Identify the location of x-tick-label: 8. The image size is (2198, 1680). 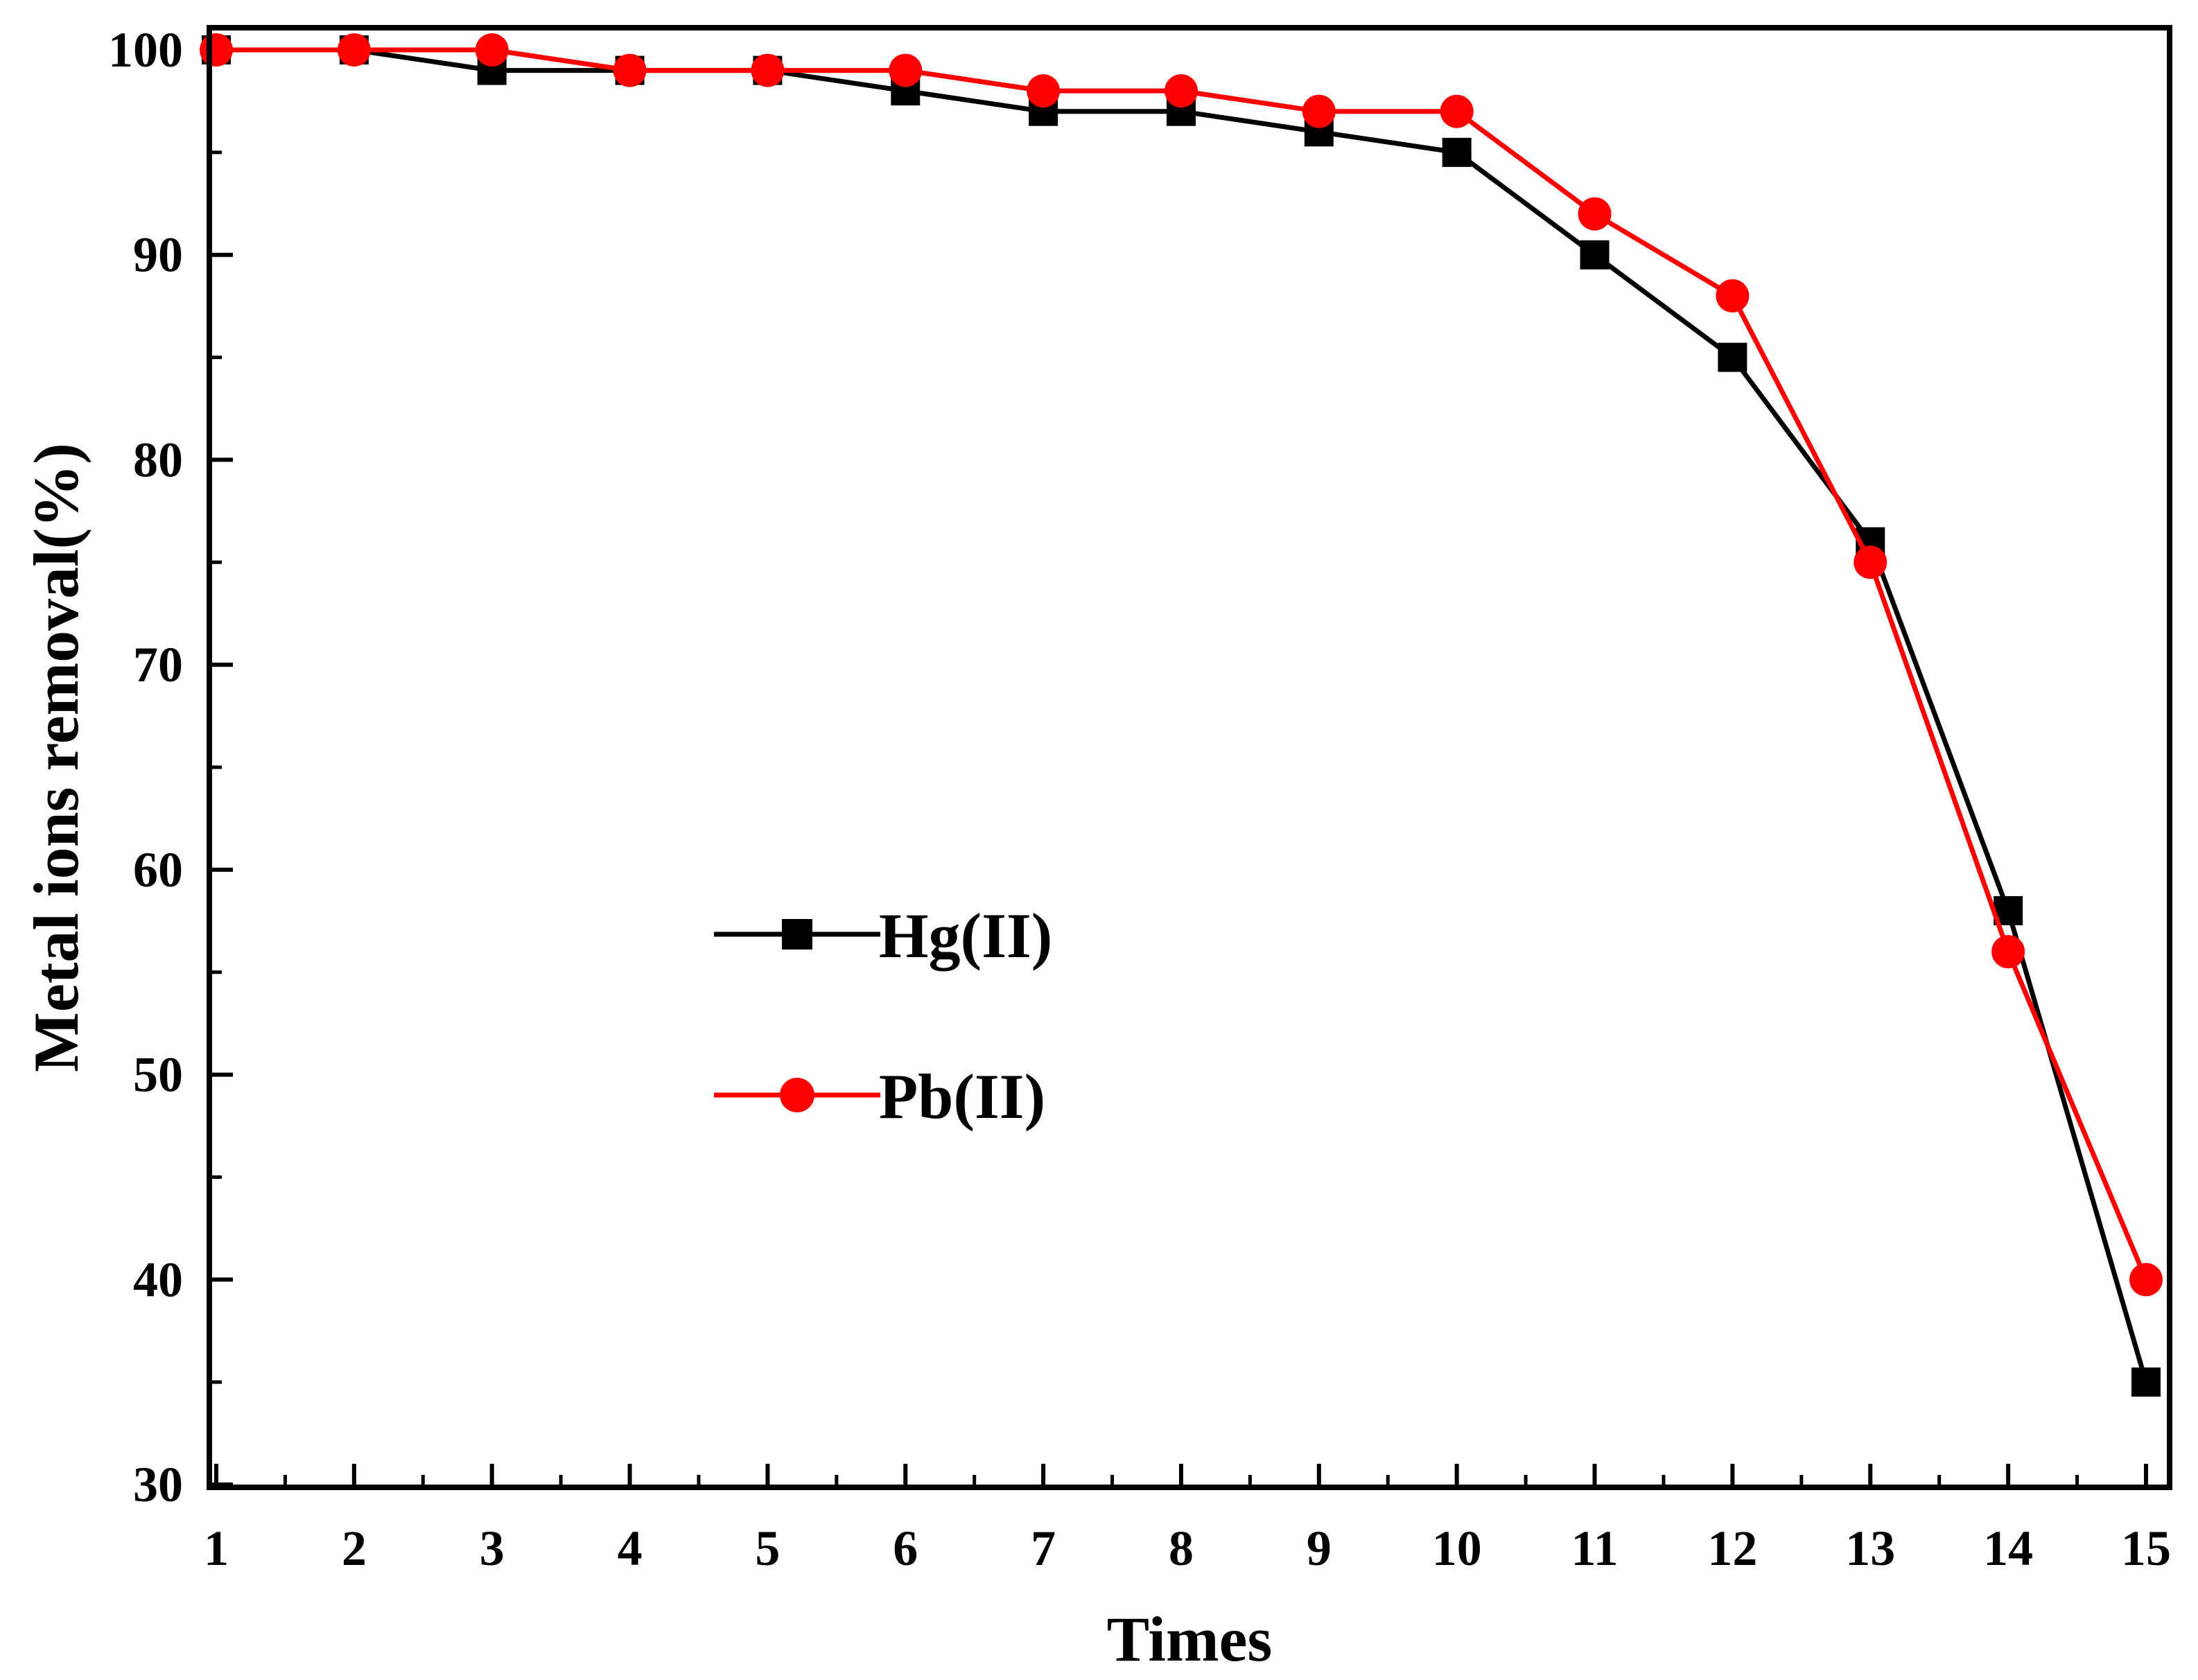
(1181, 1548).